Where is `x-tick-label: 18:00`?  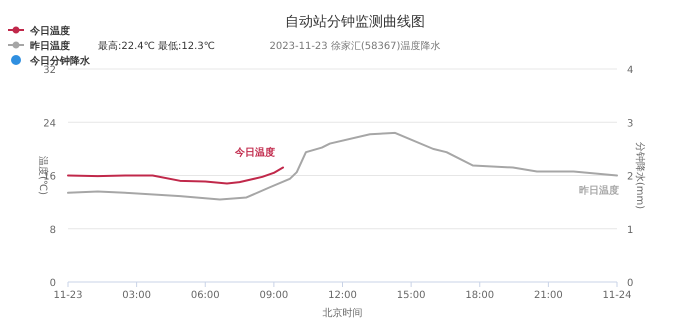 x-tick-label: 18:00 is located at coordinates (479, 295).